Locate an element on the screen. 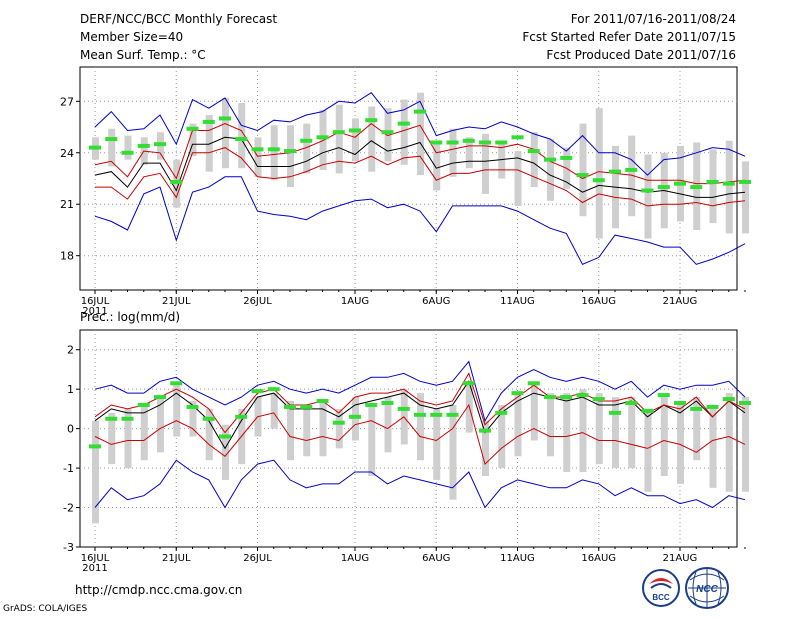 This screenshot has width=800, height=618. panel2-xtick-label: 11AUG is located at coordinates (517, 558).